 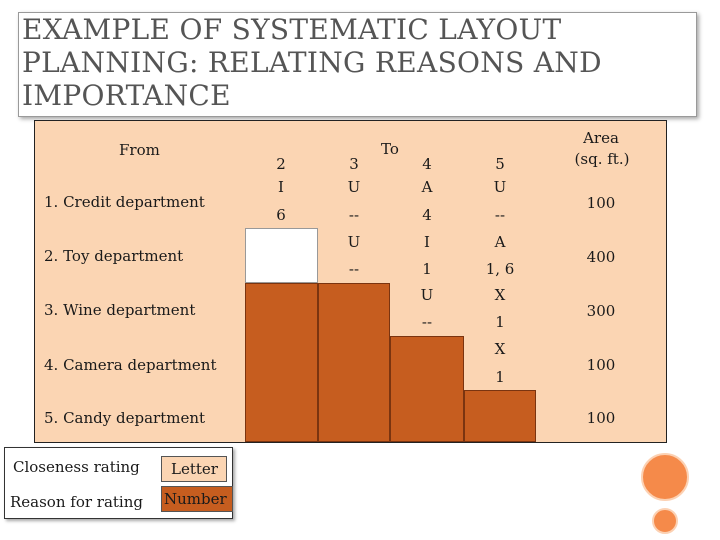 What do you see at coordinates (76, 502) in the screenshot?
I see `legend-reason-label: Reason for rating` at bounding box center [76, 502].